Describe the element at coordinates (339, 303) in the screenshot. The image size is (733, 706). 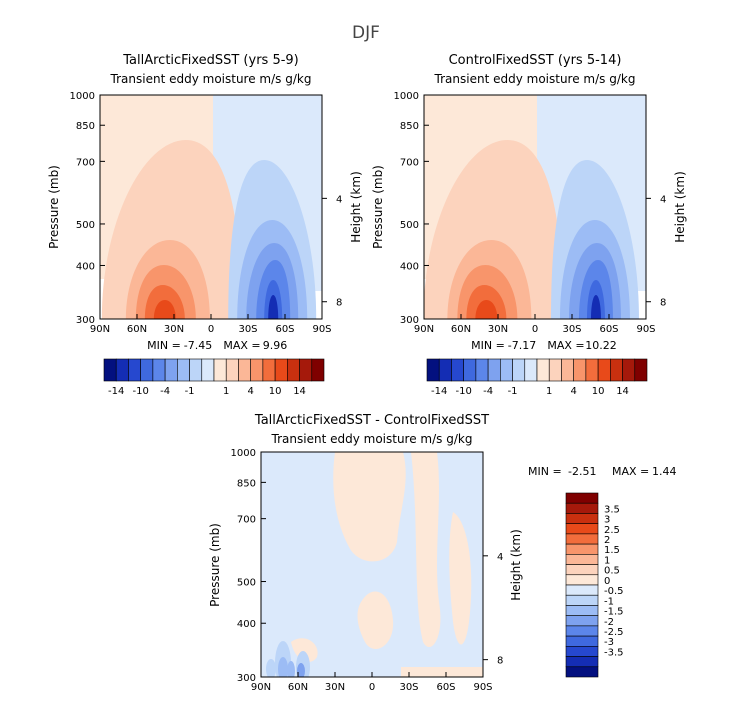
I see `y2-tick-label: 8` at that location.